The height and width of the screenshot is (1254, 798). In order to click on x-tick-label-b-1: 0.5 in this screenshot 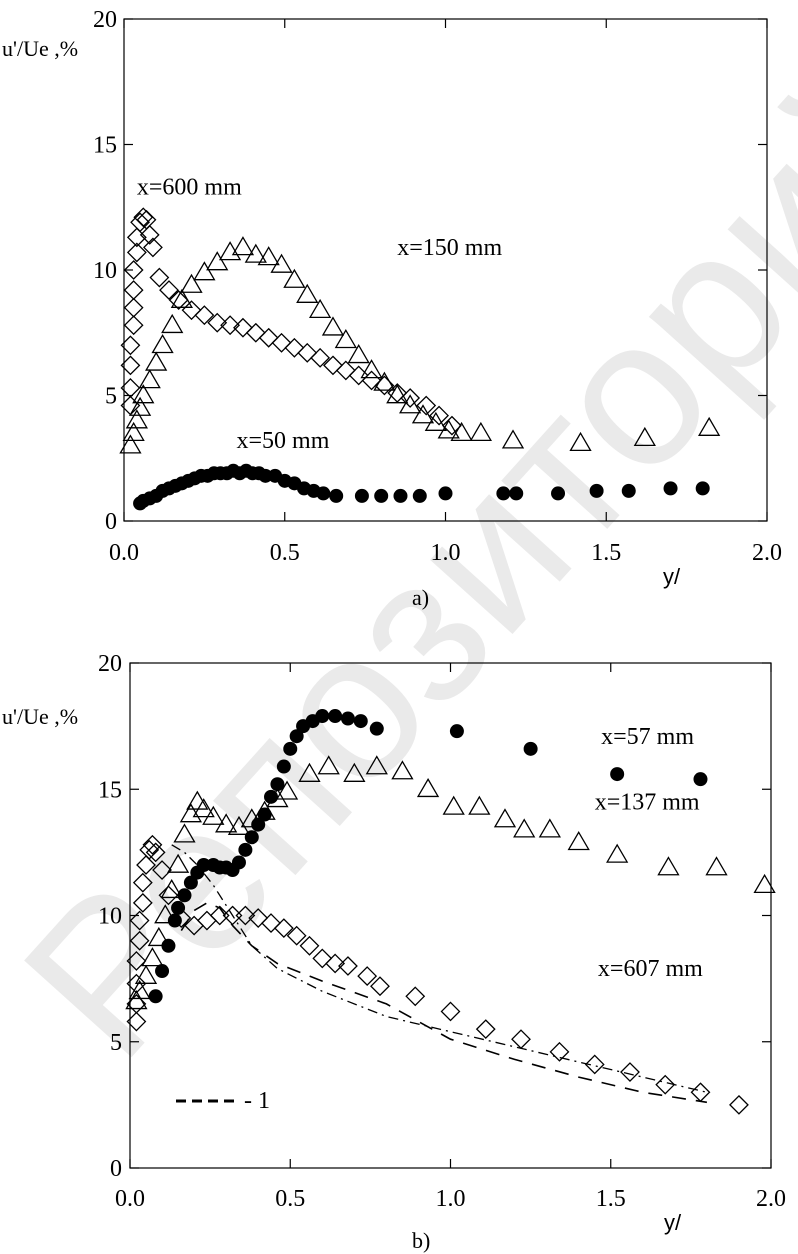, I will do `click(290, 1199)`.